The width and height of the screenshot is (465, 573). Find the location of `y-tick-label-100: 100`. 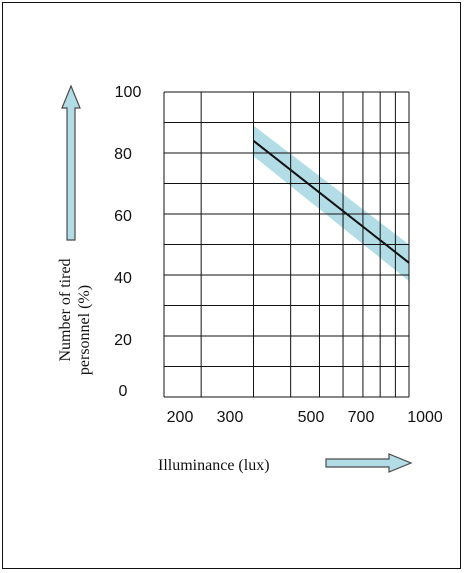

y-tick-label-100: 100 is located at coordinates (128, 92).